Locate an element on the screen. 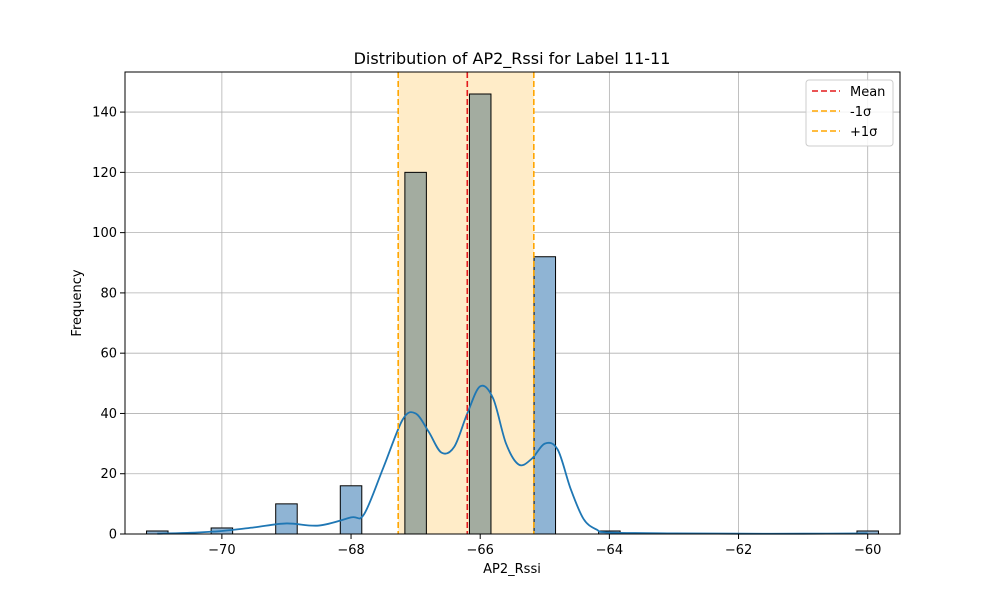  legend-box is located at coordinates (849, 113).